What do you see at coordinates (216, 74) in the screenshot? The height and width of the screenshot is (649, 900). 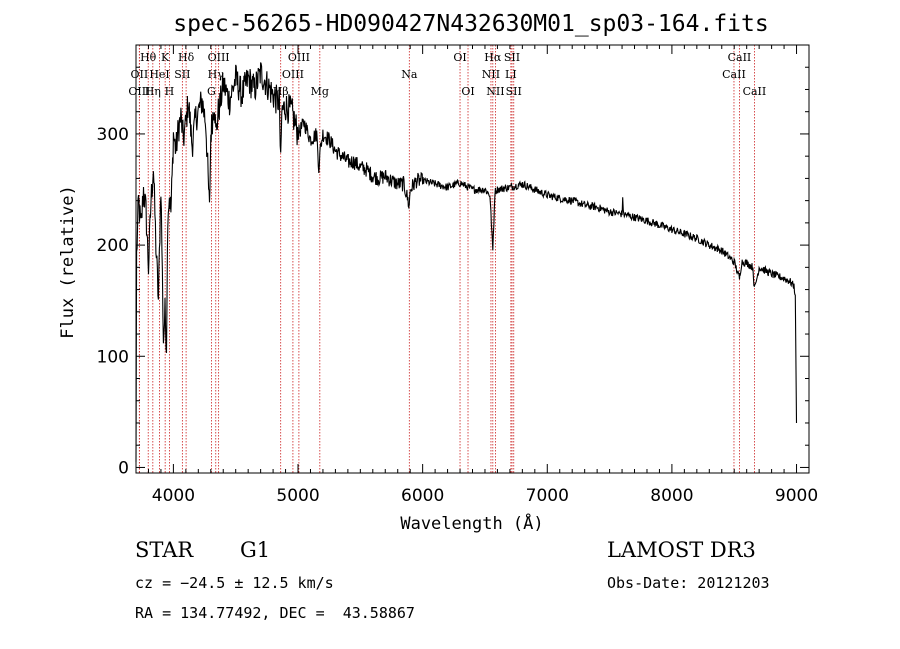 I see `line-marker-label: Hγ` at bounding box center [216, 74].